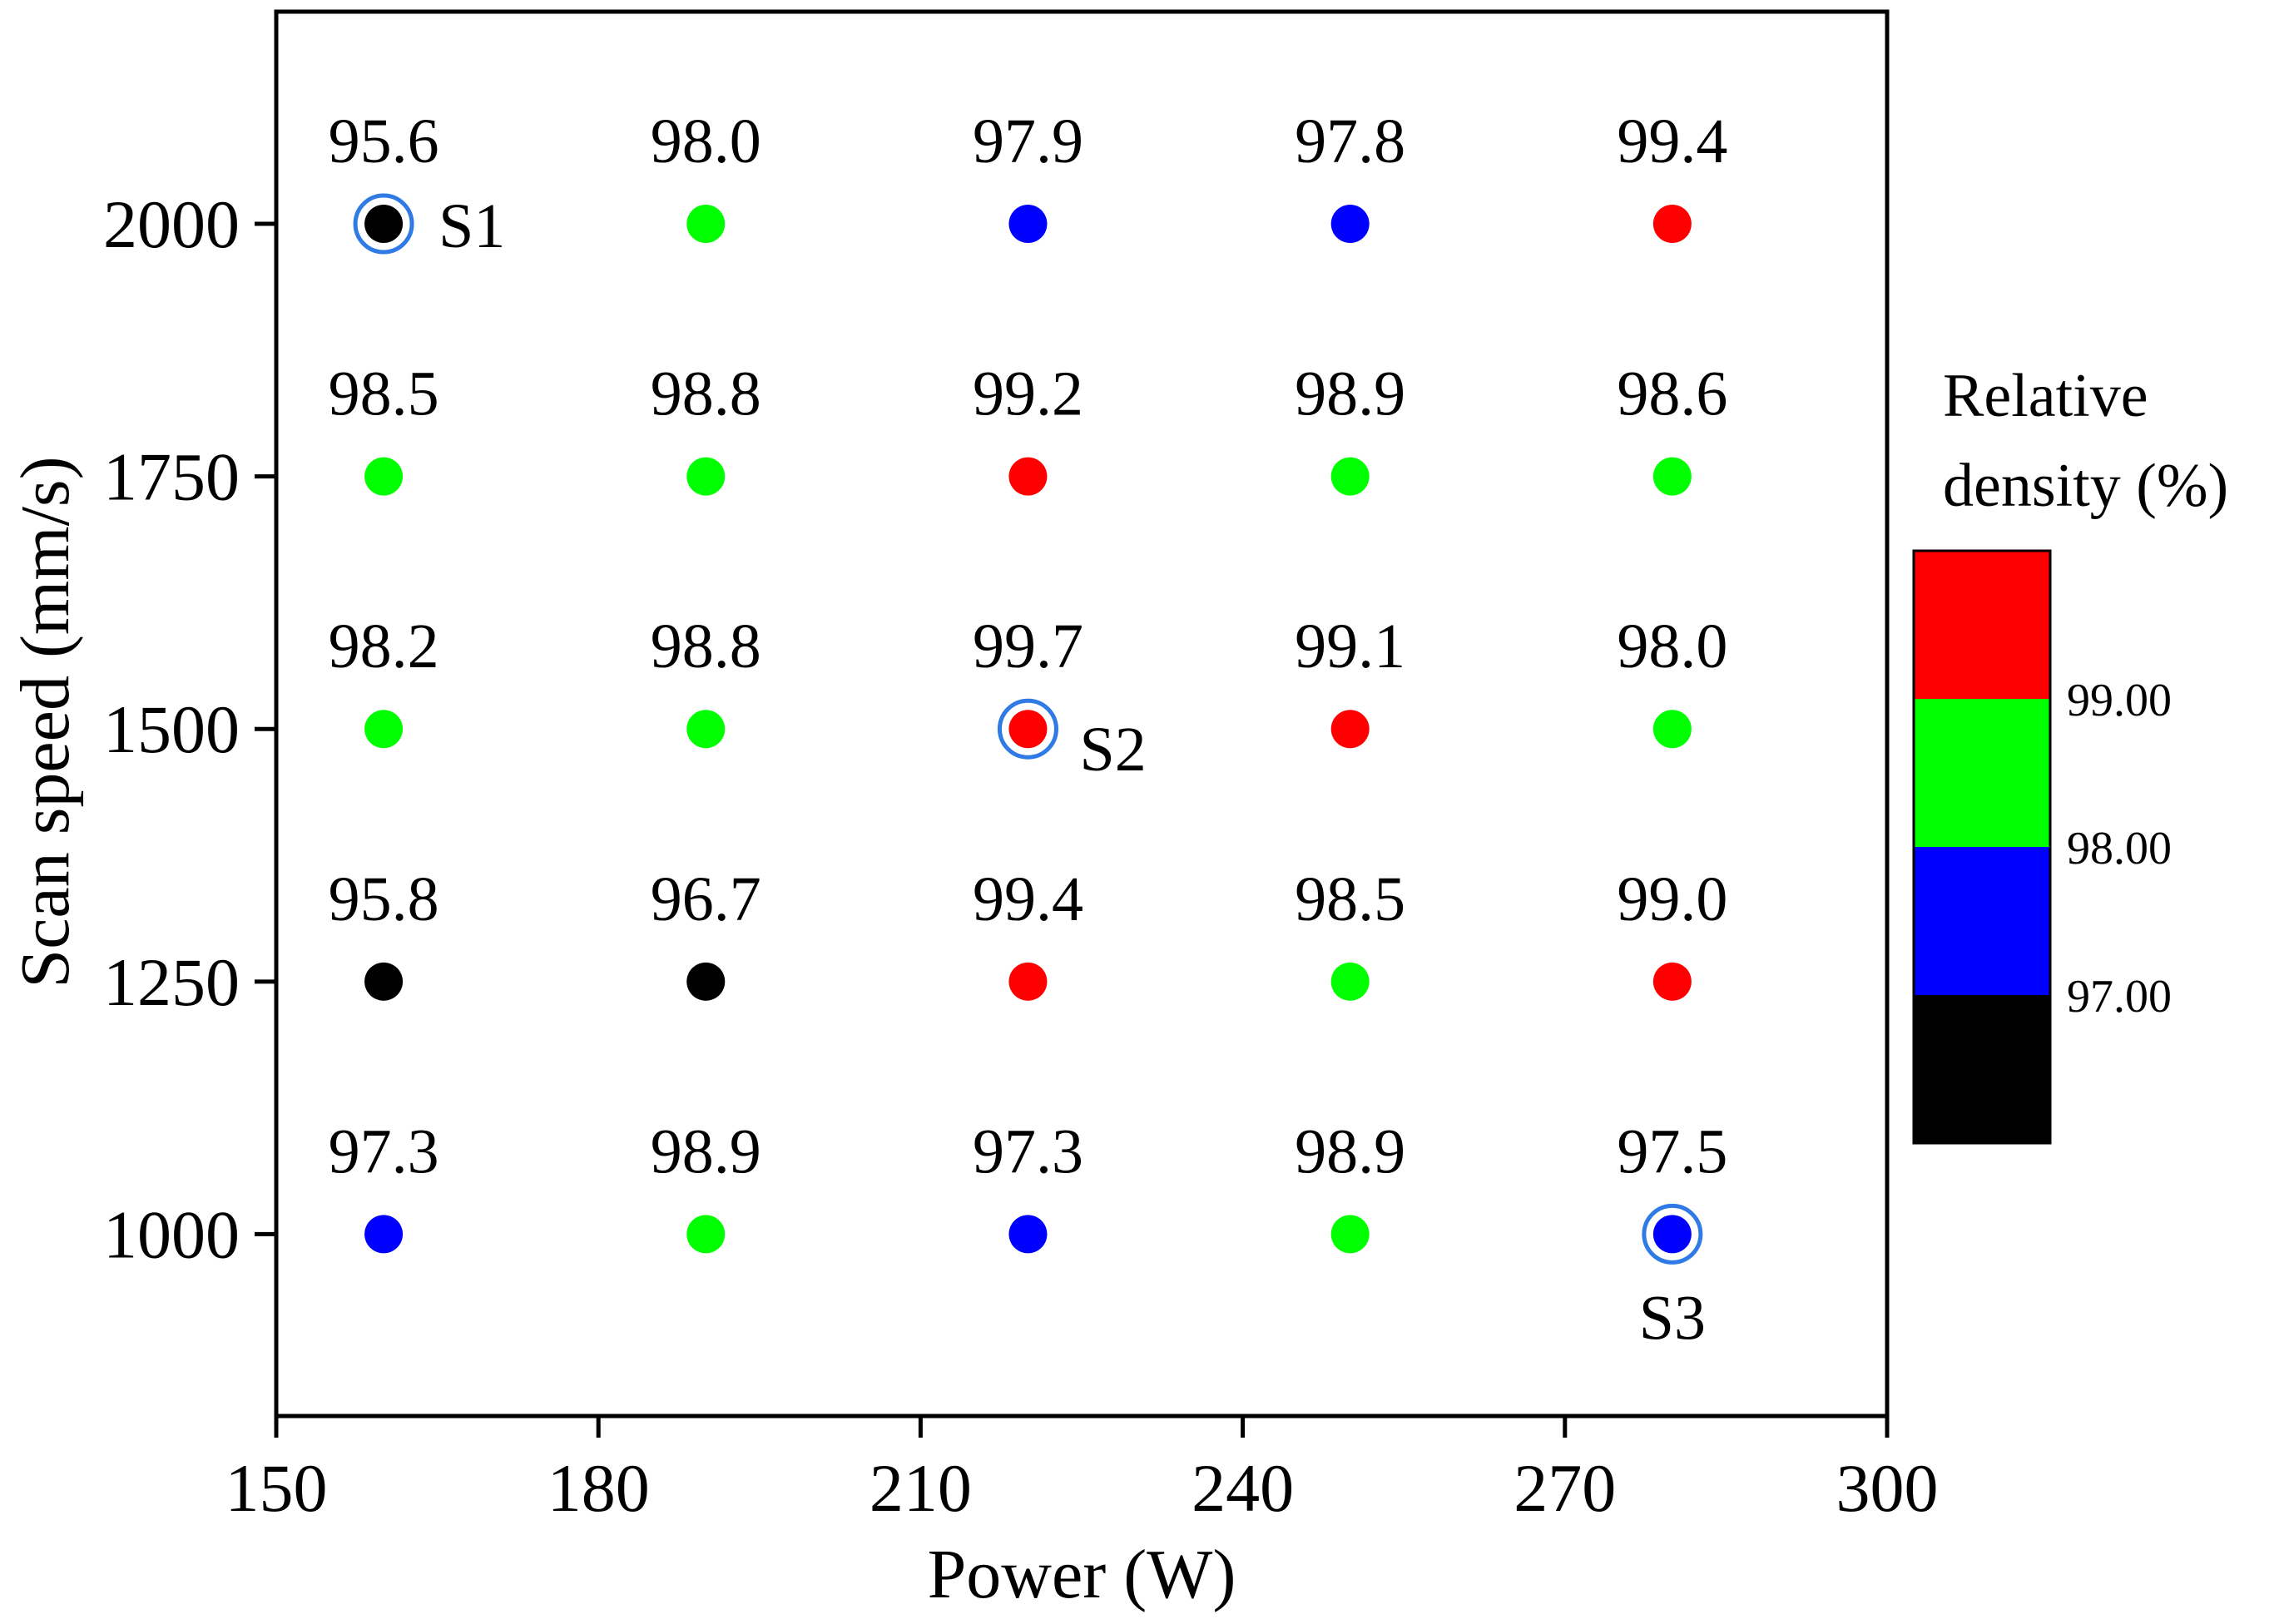 The width and height of the screenshot is (2279, 1624). What do you see at coordinates (1243, 1488) in the screenshot?
I see `x-tick-label: 240` at bounding box center [1243, 1488].